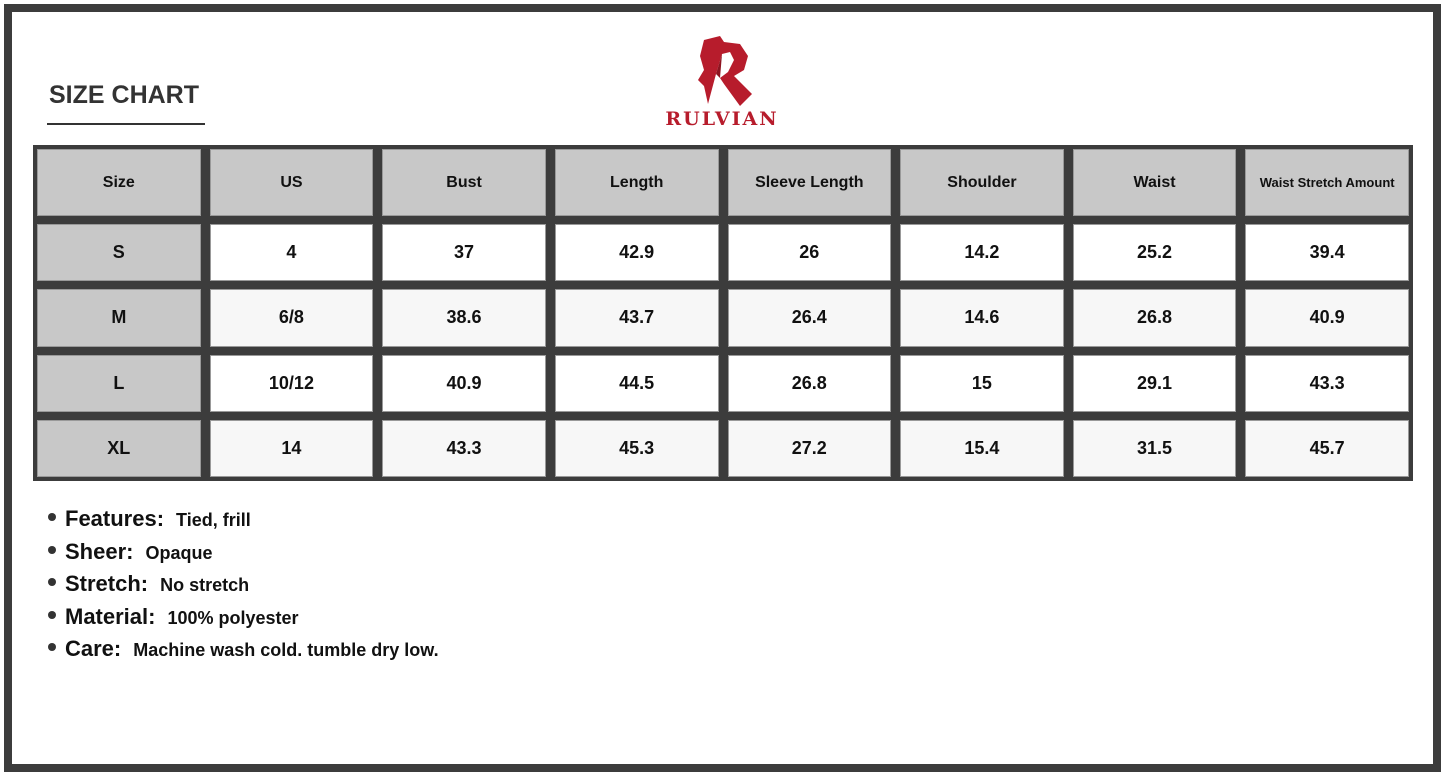 Image resolution: width=1445 pixels, height=776 pixels. What do you see at coordinates (636, 182) in the screenshot?
I see `header-cell: Length` at bounding box center [636, 182].